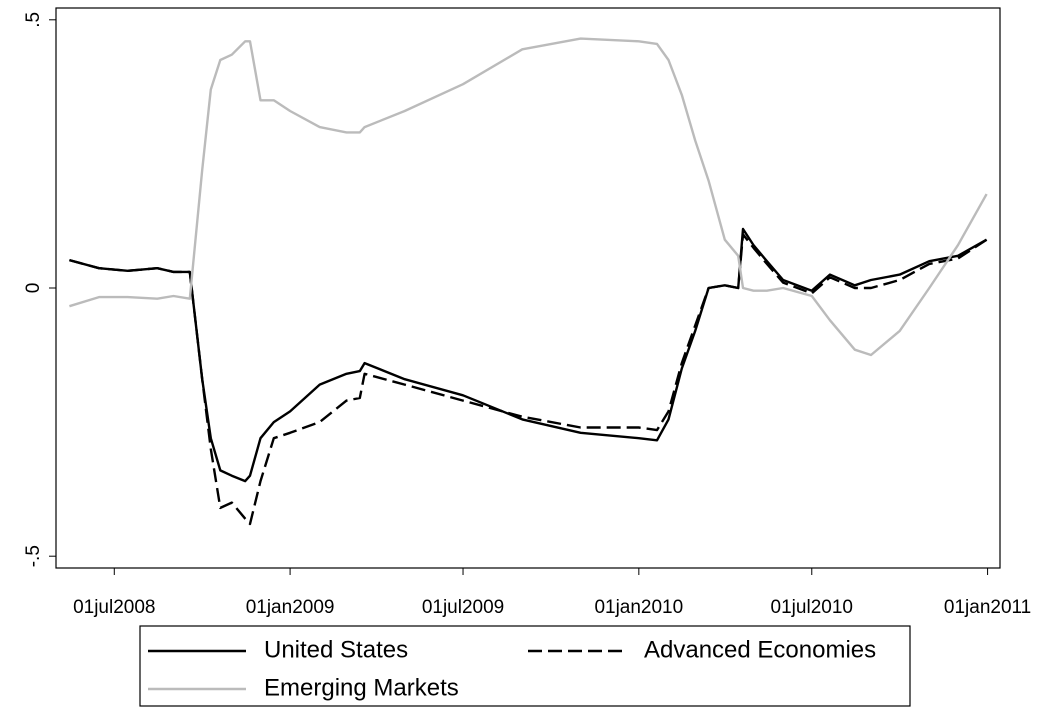 This screenshot has width=1042, height=711. I want to click on x-tick-label: 01jan2010, so click(638, 607).